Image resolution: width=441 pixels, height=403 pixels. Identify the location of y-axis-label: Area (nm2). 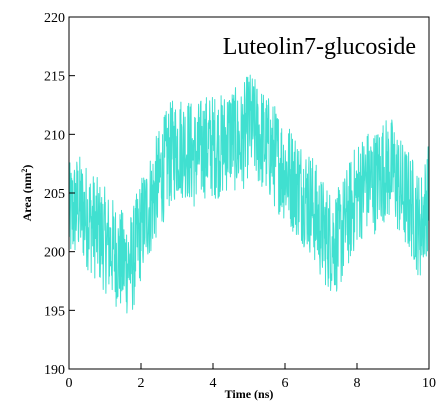
(27, 193).